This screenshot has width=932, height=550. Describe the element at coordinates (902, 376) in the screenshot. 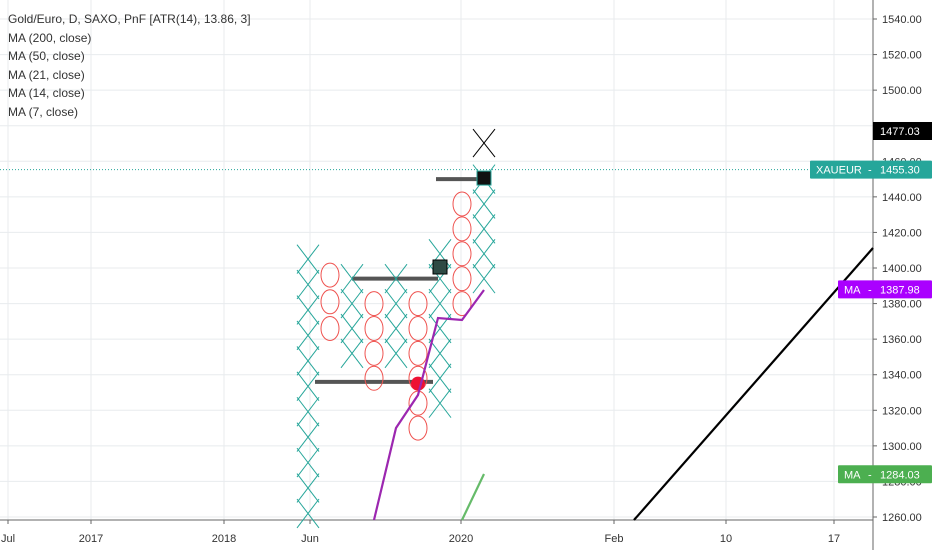

I see `y-tick-label: 1340.00` at that location.